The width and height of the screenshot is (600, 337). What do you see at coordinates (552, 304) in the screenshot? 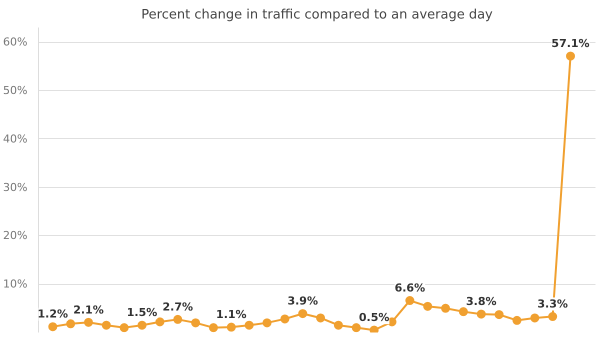
I see `data-label: 3.3%` at bounding box center [552, 304].